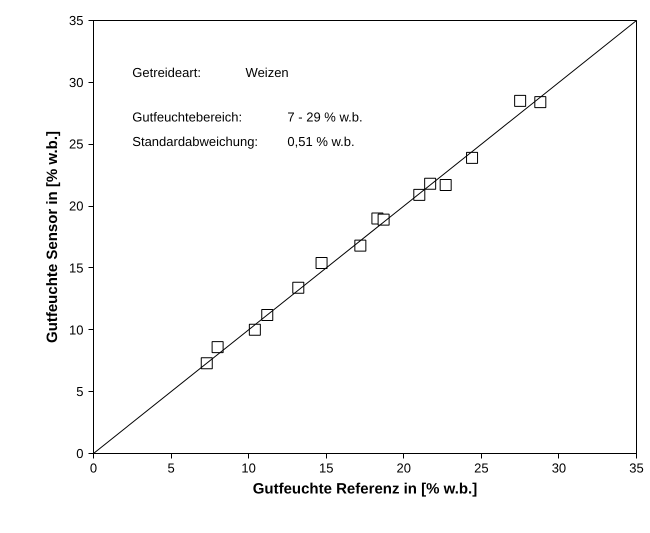 This screenshot has height=533, width=650. Describe the element at coordinates (76, 206) in the screenshot. I see `y-tick-label: 20` at that location.